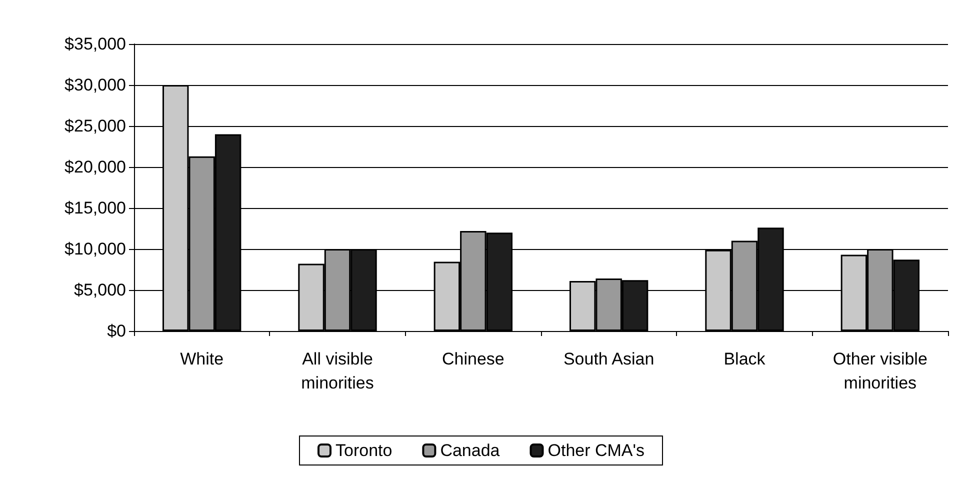  What do you see at coordinates (363, 450) in the screenshot?
I see `legend-label: Toronto` at bounding box center [363, 450].